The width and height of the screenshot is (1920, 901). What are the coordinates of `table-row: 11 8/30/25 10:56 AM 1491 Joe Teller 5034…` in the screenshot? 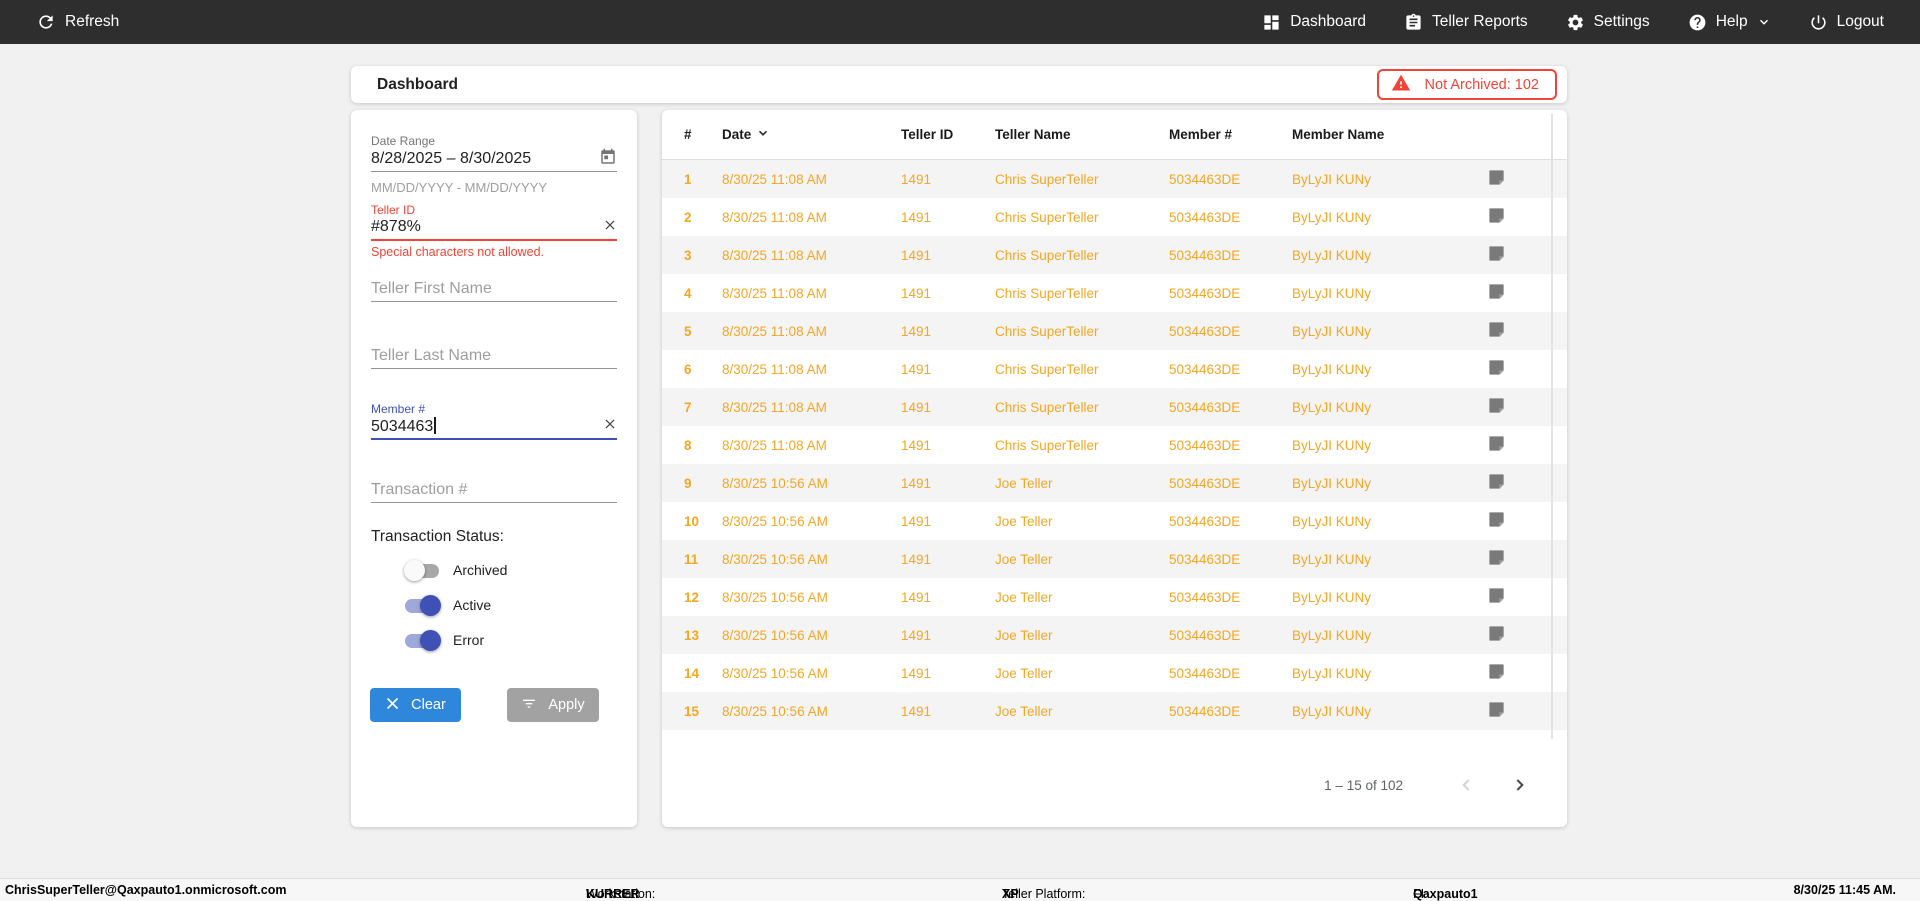 It's located at (1114, 559).